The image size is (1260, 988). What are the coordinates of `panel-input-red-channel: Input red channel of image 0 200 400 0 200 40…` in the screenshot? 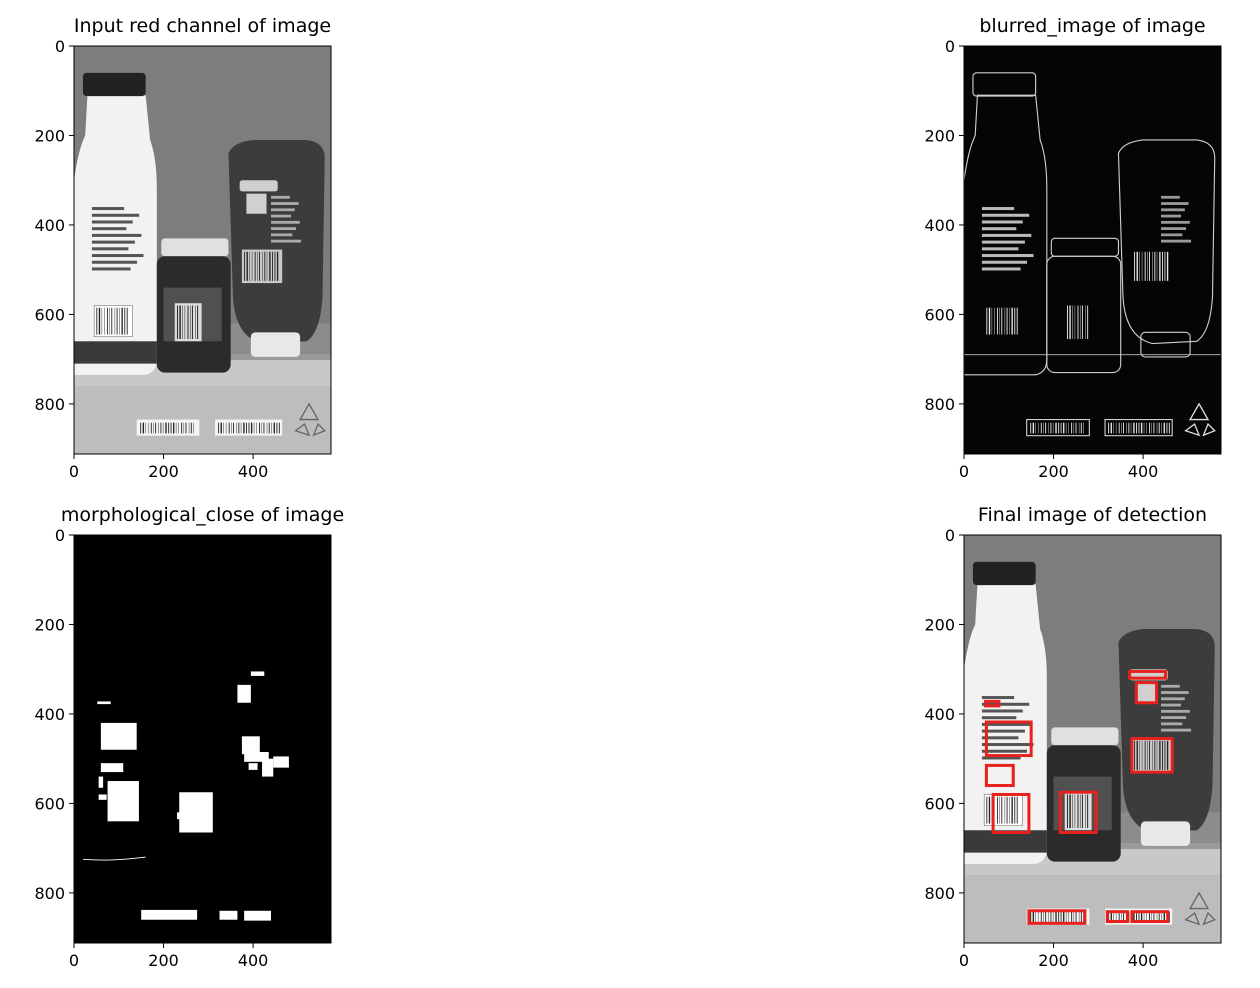 It's located at (183, 248).